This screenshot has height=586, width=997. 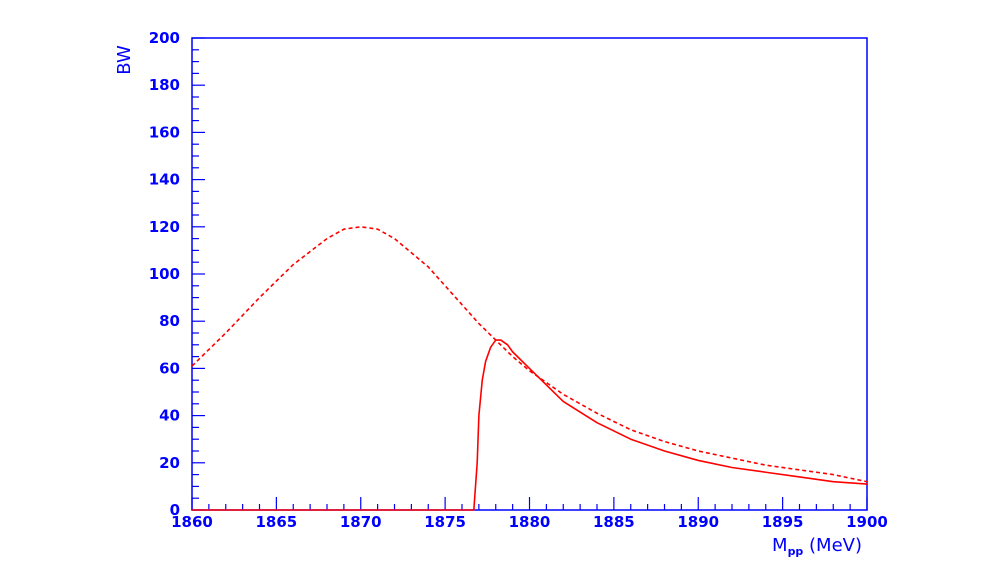 I want to click on x-tick-label: 1890, so click(x=698, y=522).